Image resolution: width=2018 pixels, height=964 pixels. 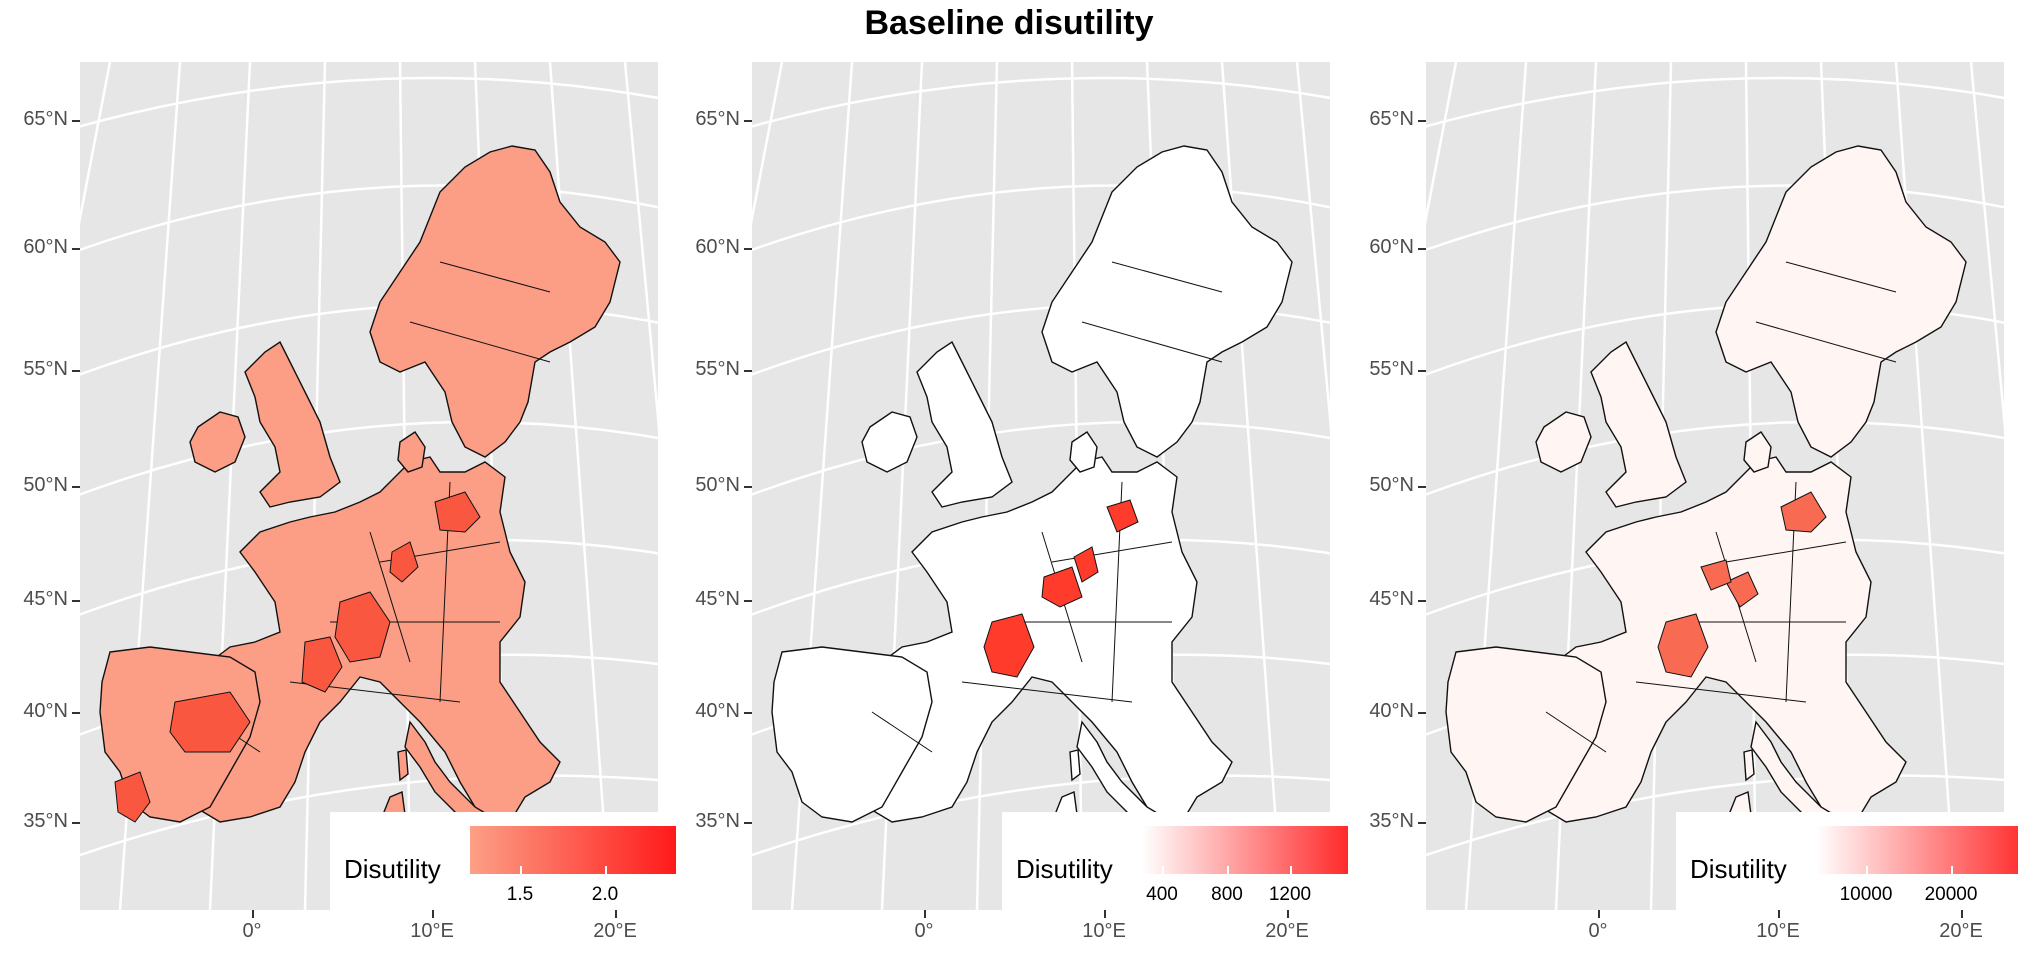 I want to click on legend-tick-label: 800, so click(x=1227, y=894).